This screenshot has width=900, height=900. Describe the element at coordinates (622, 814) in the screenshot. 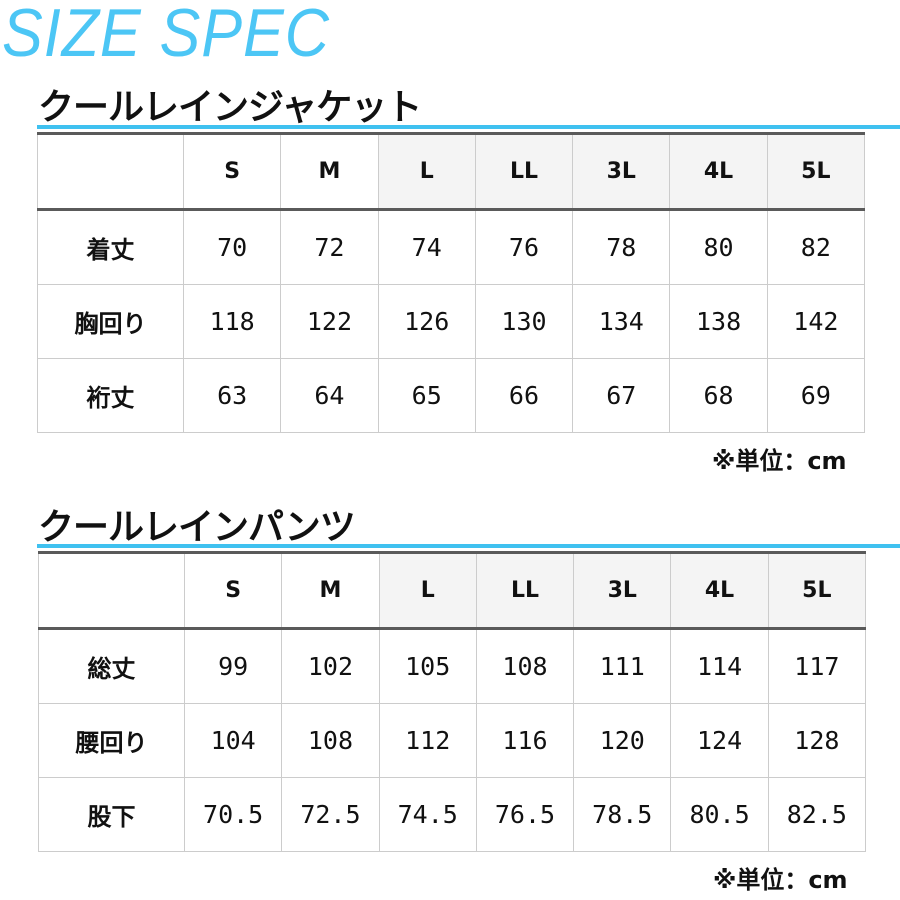

I see `measurement-cell: 78.5` at that location.